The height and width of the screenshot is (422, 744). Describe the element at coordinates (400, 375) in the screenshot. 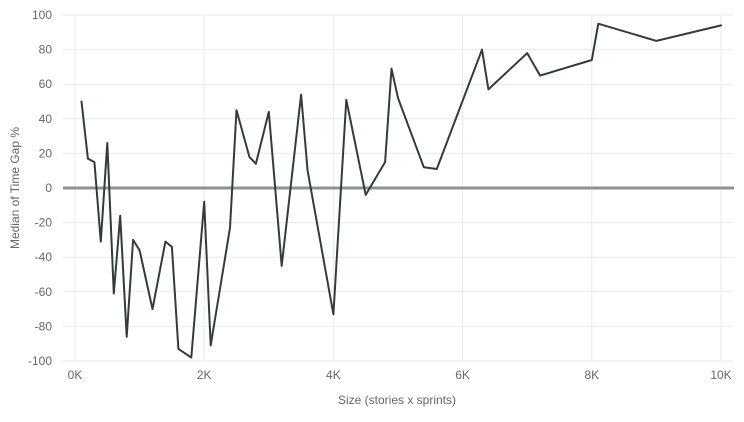

I see `x-axis-tick-labels: 0K 2K 4K 6K 8K 10K` at that location.